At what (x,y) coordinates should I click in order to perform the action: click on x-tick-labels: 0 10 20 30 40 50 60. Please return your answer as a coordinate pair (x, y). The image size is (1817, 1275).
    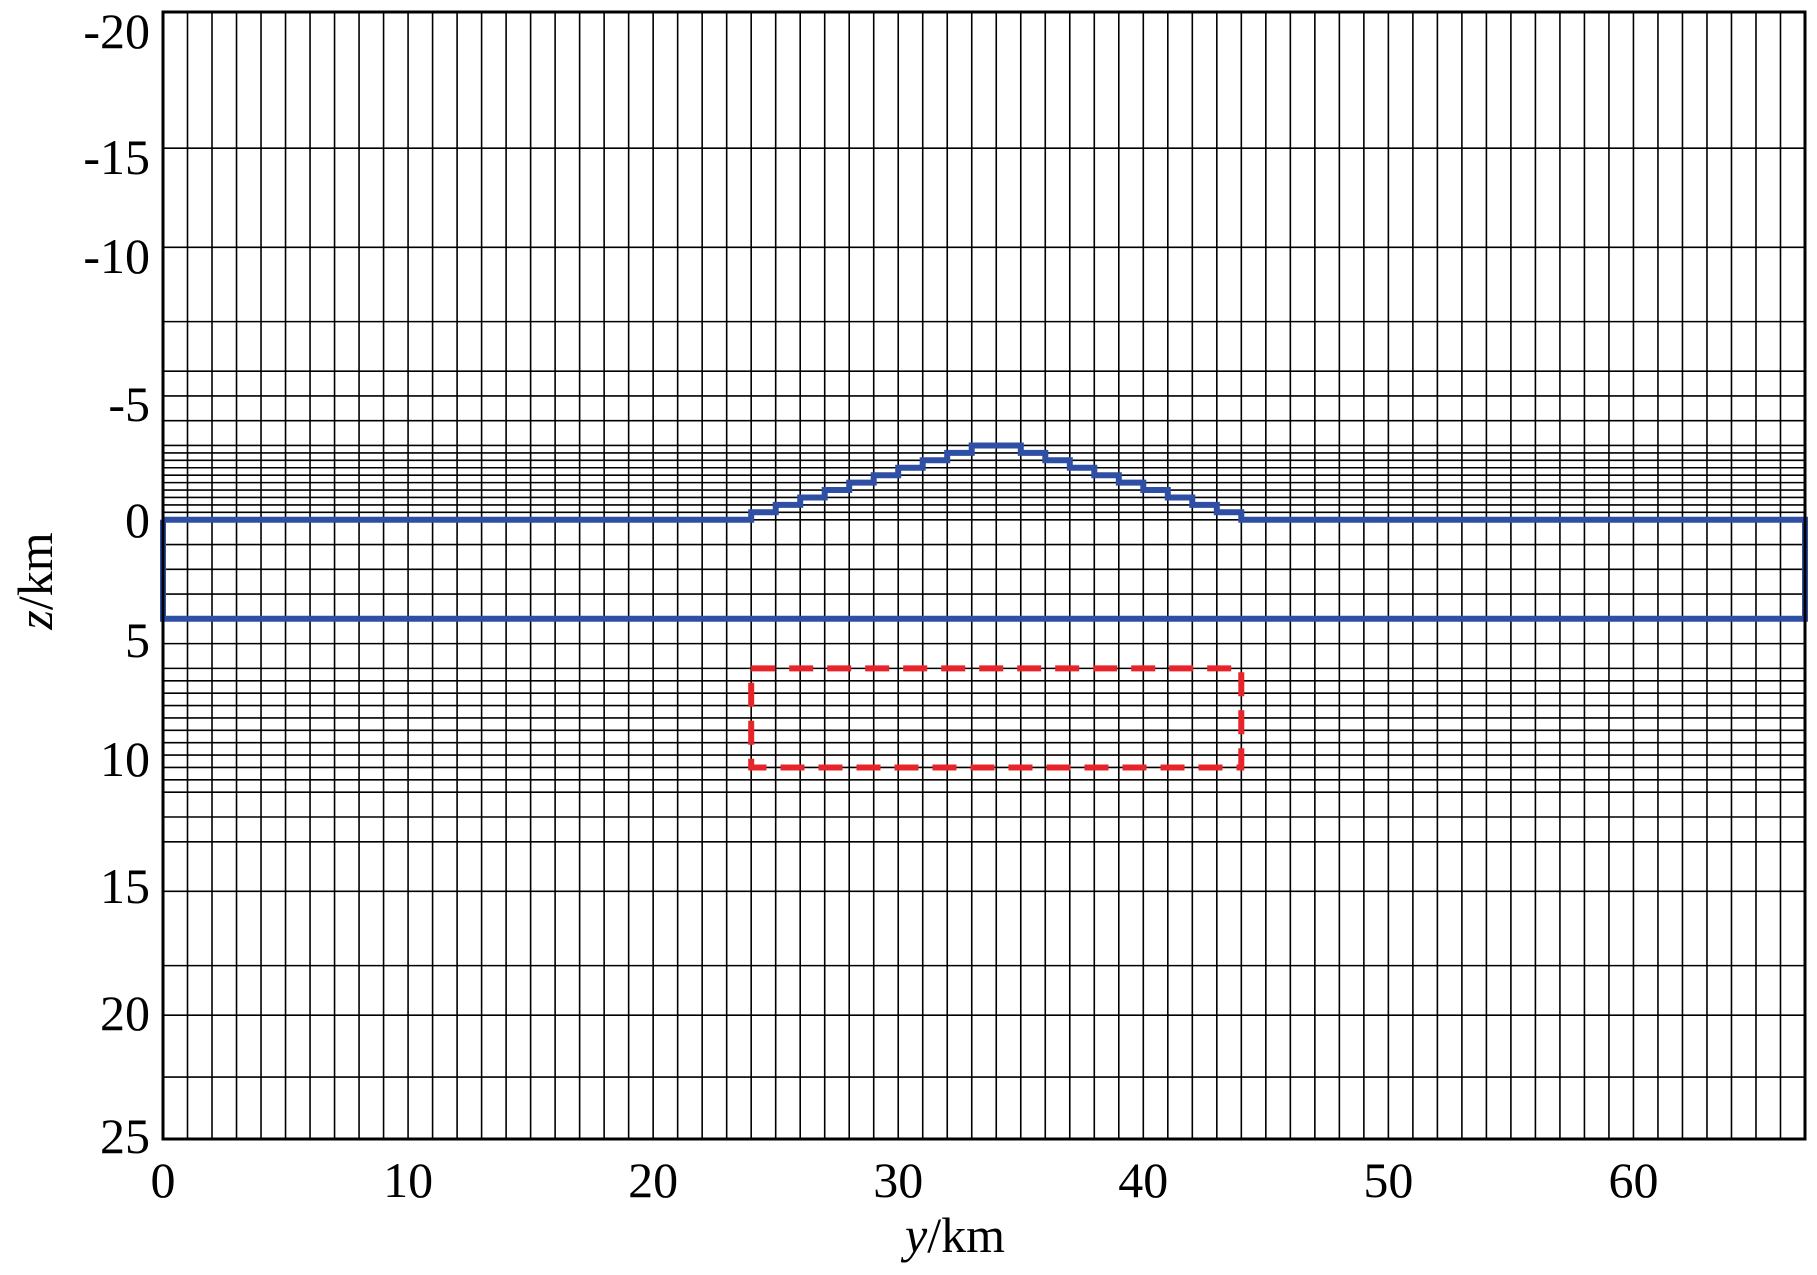
    Looking at the image, I should click on (905, 1180).